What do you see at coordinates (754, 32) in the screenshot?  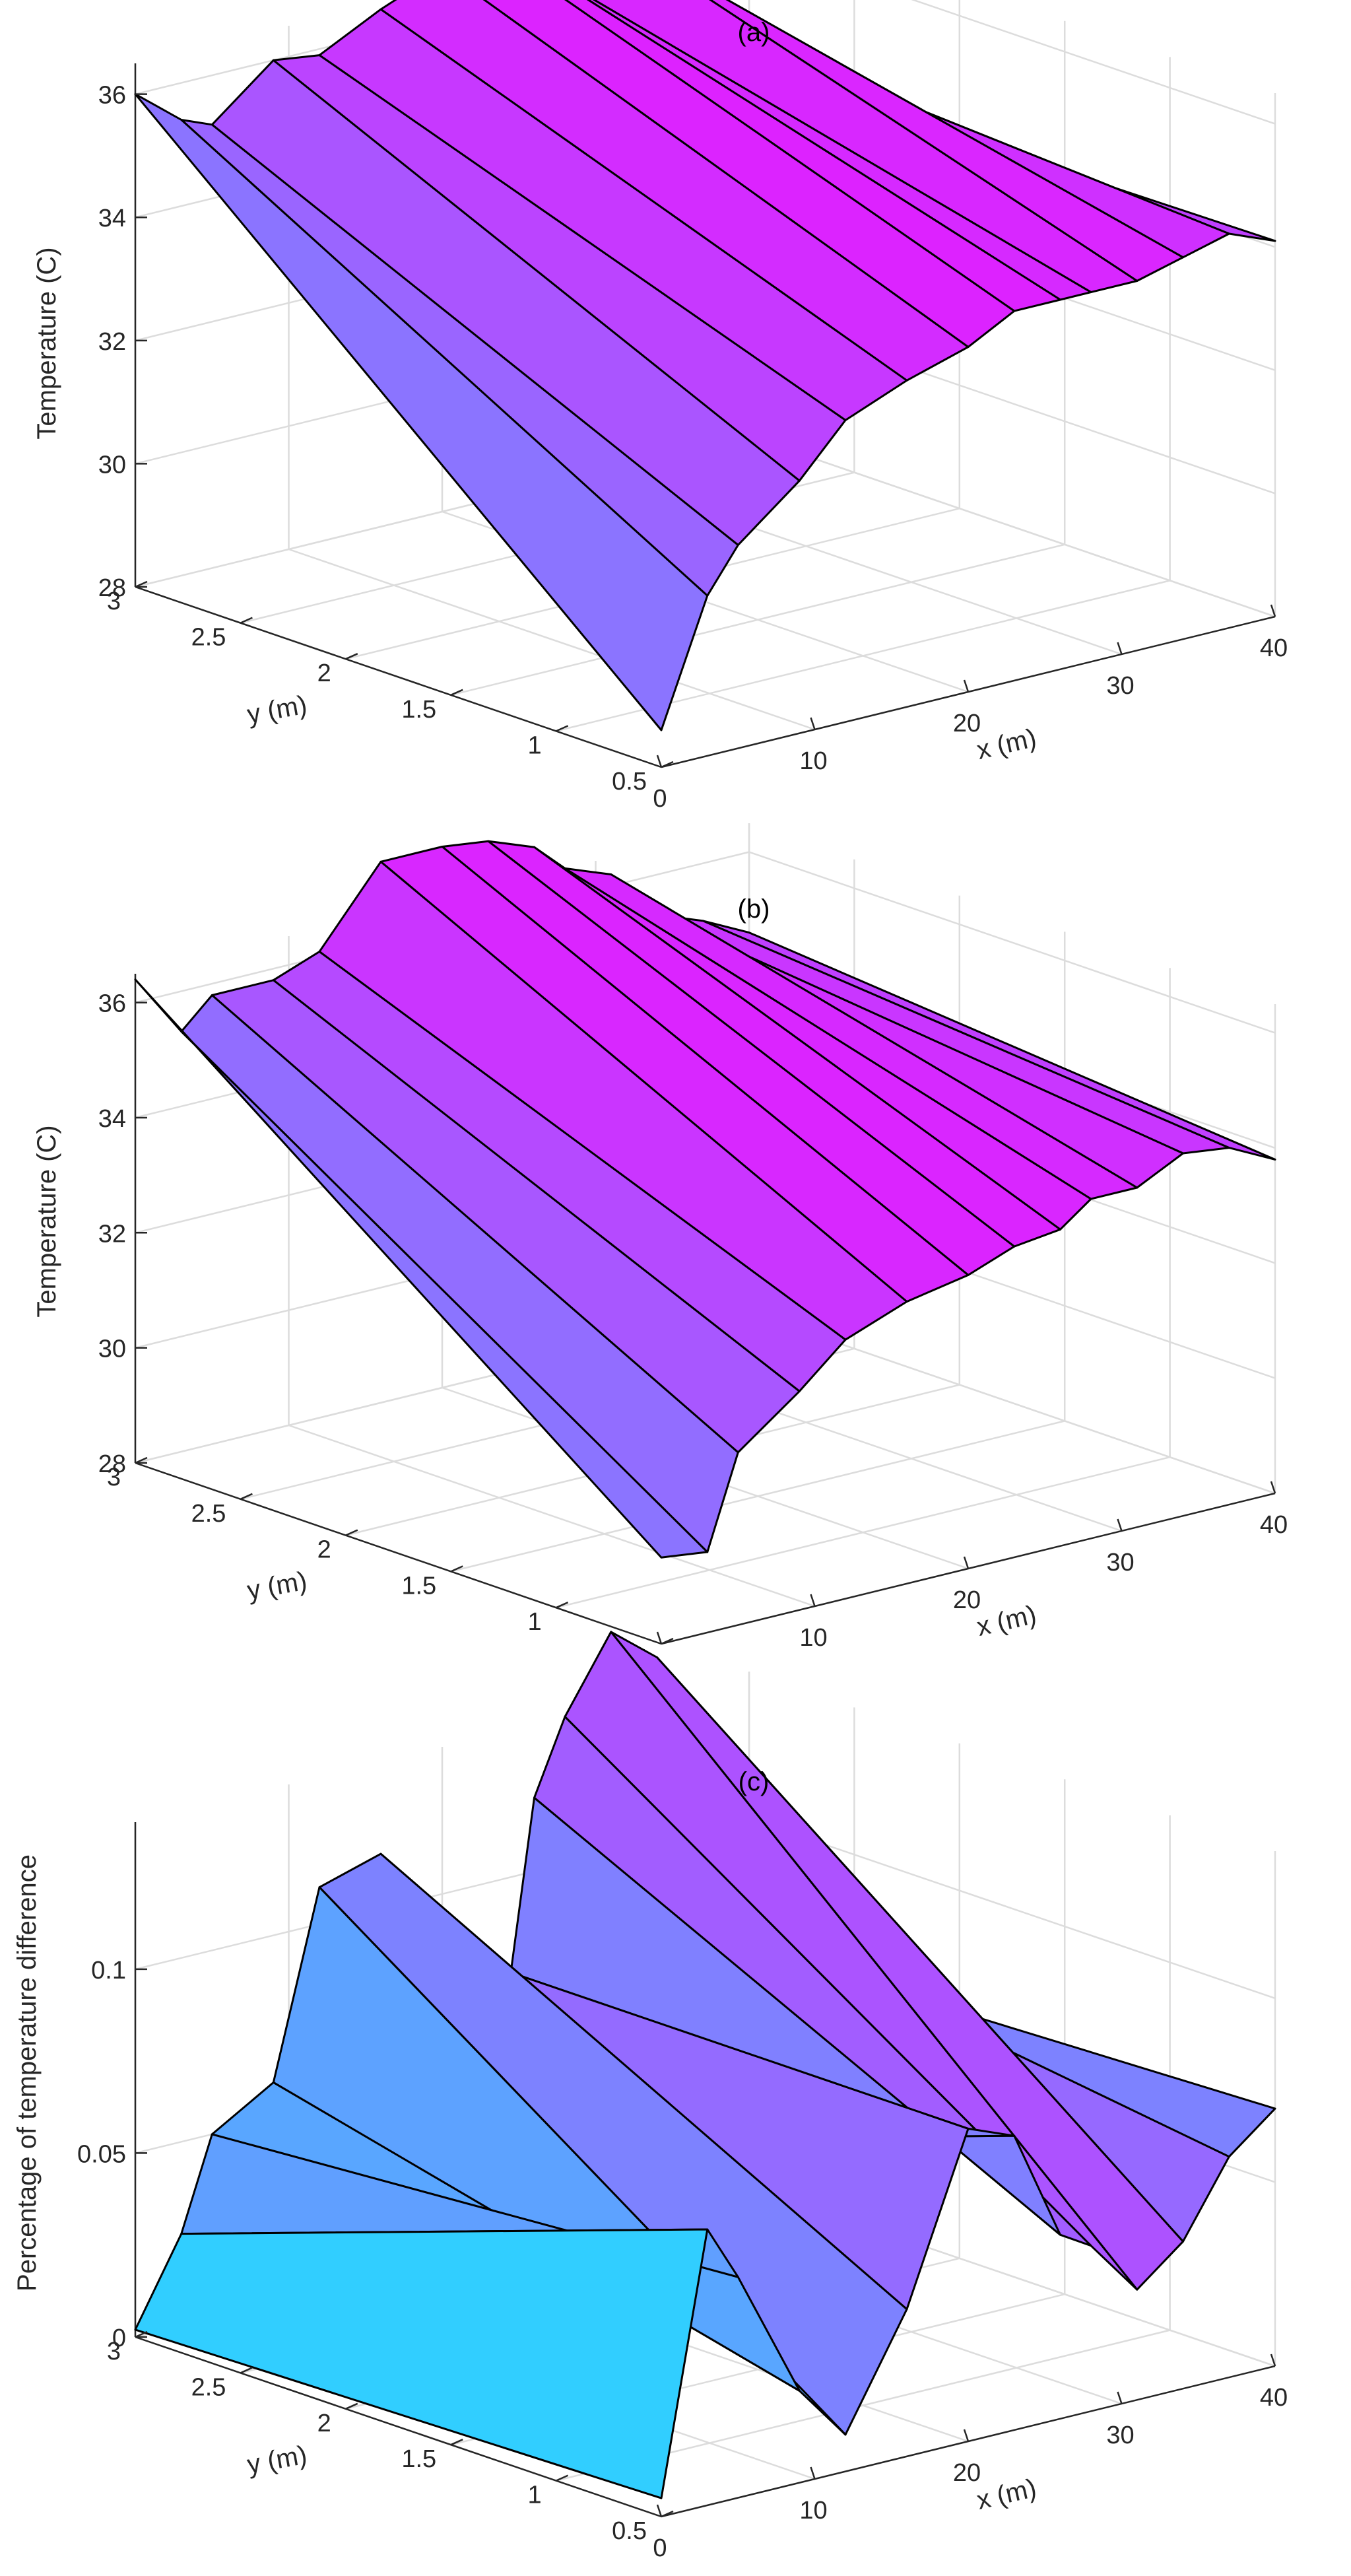 I see `plot-title: (a)` at bounding box center [754, 32].